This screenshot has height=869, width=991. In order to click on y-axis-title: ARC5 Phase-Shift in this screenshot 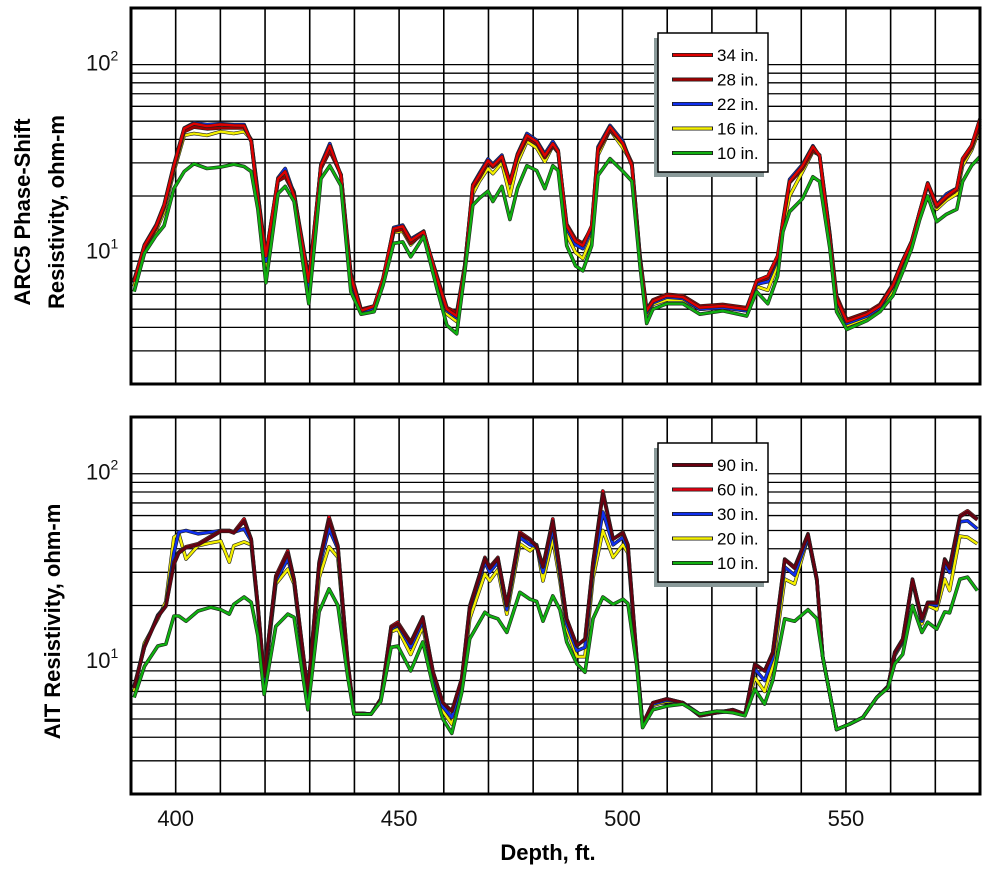, I will do `click(22, 212)`.